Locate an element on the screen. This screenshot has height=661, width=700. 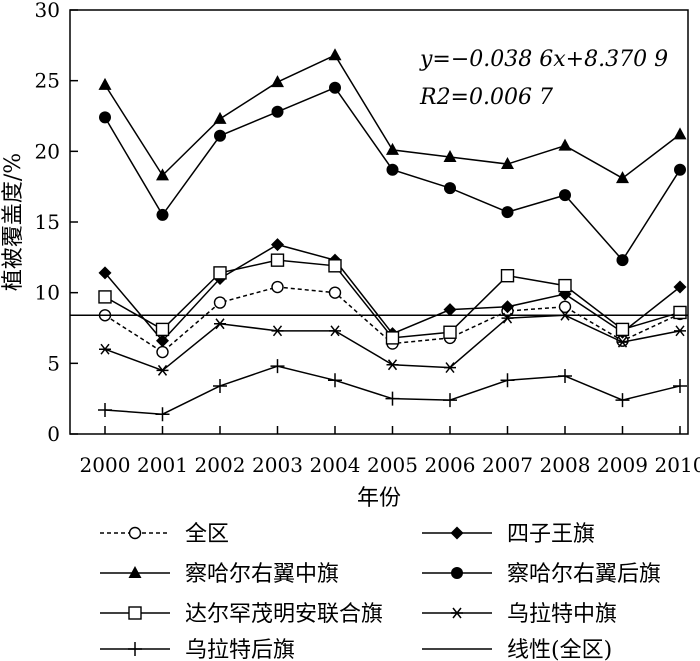
x-tick-label: 2000 is located at coordinates (105, 465).